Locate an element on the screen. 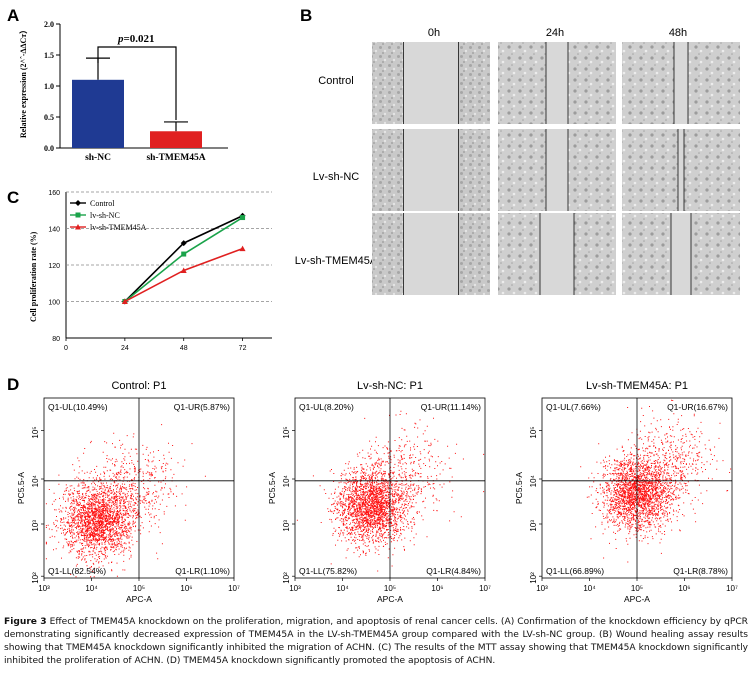  col-label-24h: 24h is located at coordinates (555, 33).